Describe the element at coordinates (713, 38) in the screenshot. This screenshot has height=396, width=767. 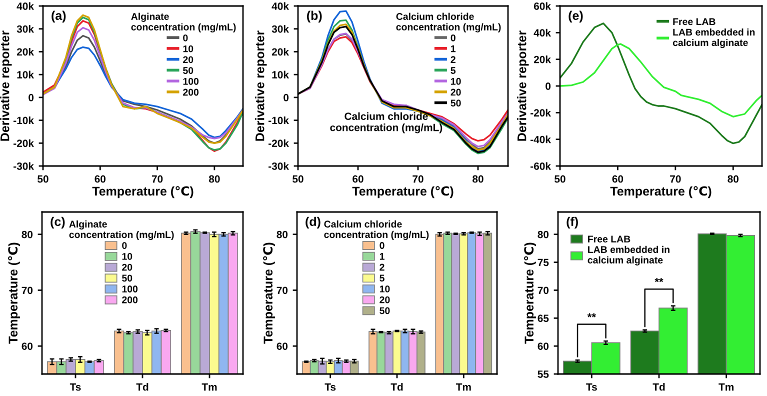
I see `legend-label: LAB embedded in calcium alginate` at that location.